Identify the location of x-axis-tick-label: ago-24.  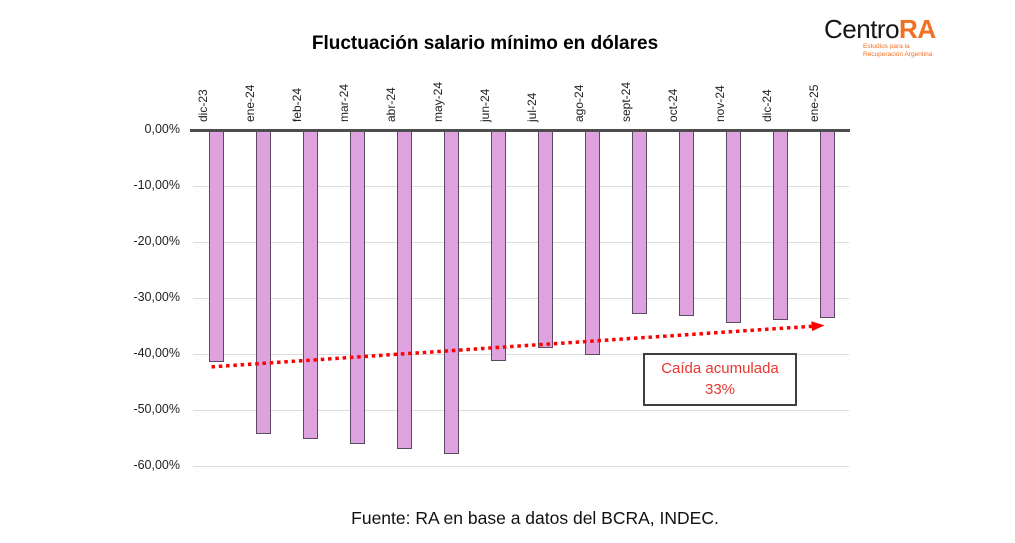
(578, 103).